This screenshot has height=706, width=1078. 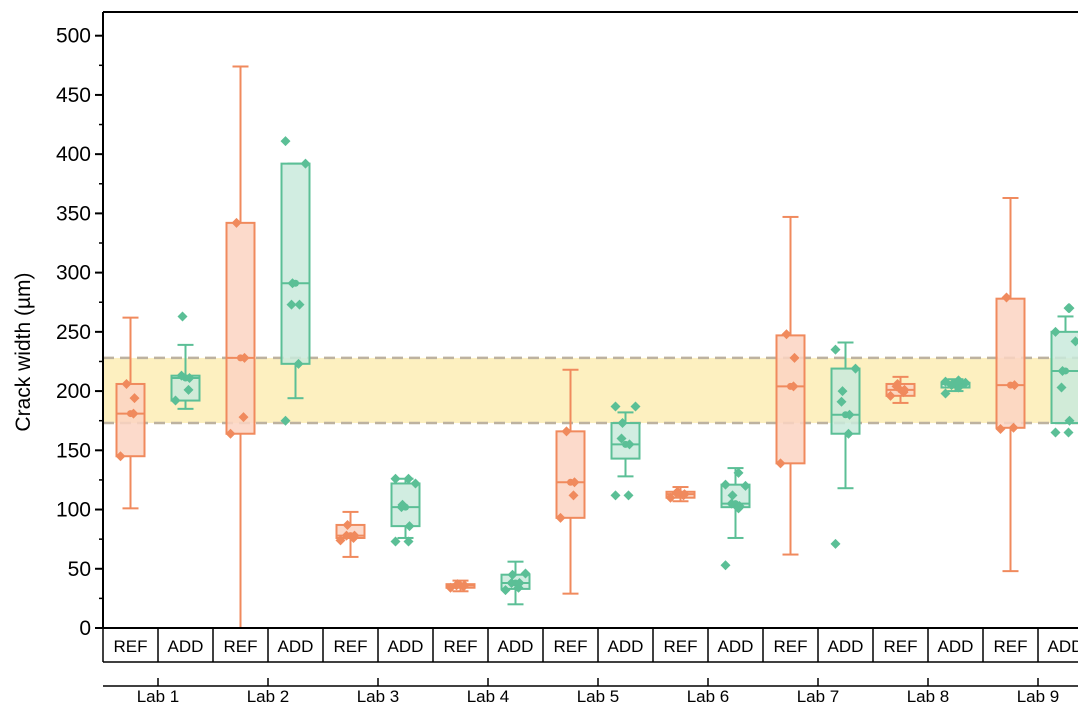 I want to click on y-tick-label: 150, so click(x=73, y=450).